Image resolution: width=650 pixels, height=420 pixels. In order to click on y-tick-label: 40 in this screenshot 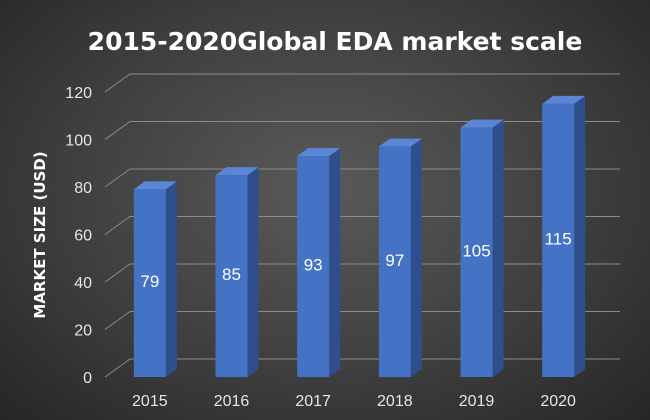, I will do `click(83, 283)`.